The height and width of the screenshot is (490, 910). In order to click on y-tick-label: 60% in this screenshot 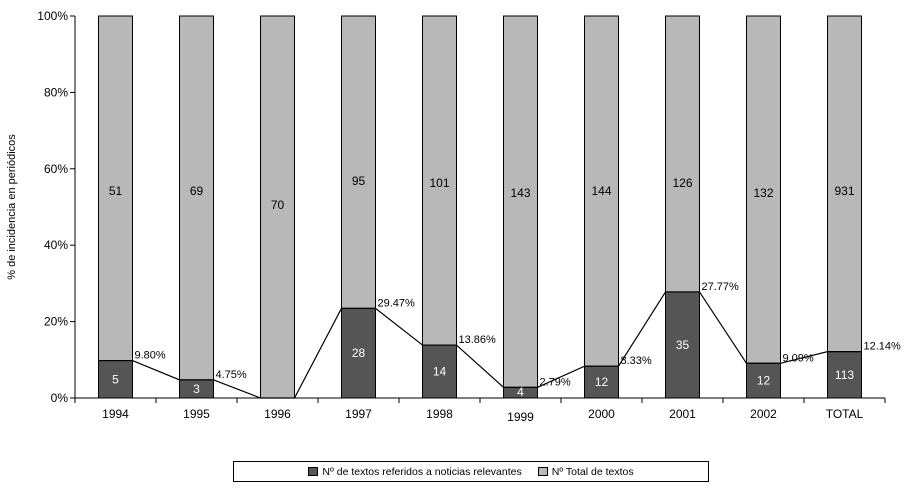, I will do `click(56, 169)`.